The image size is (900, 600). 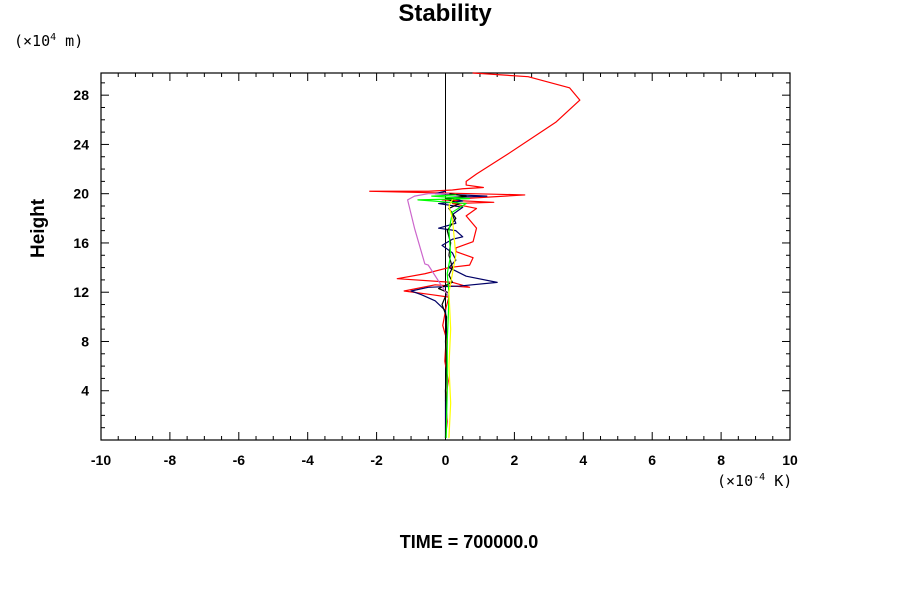 What do you see at coordinates (446, 460) in the screenshot?
I see `x-tick-label-6: 0` at bounding box center [446, 460].